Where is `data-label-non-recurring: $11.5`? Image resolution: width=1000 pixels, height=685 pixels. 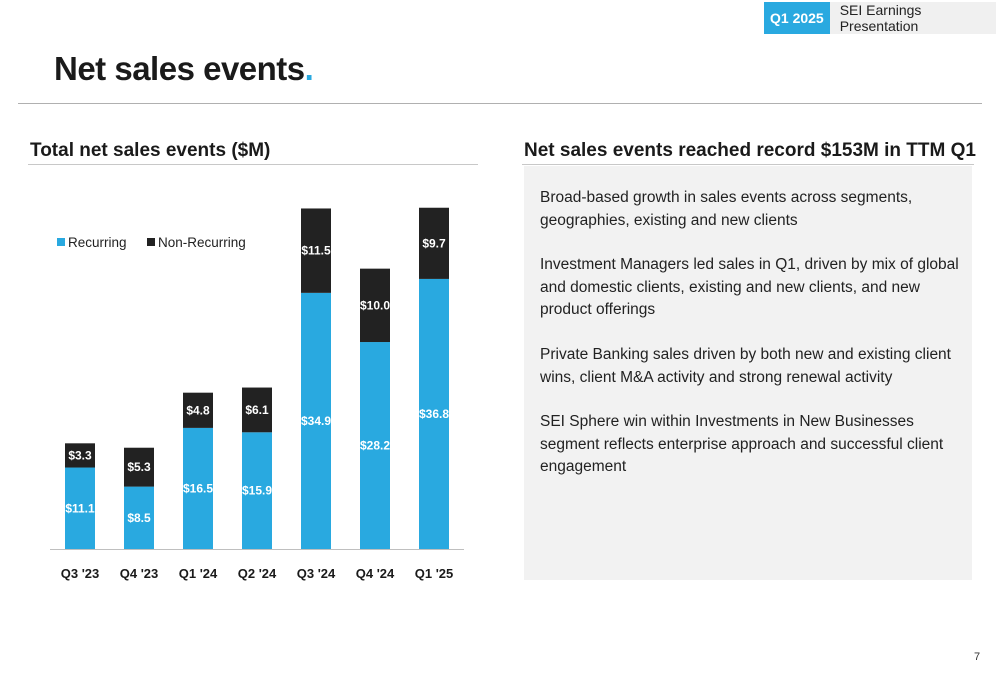 data-label-non-recurring: $11.5 is located at coordinates (316, 251).